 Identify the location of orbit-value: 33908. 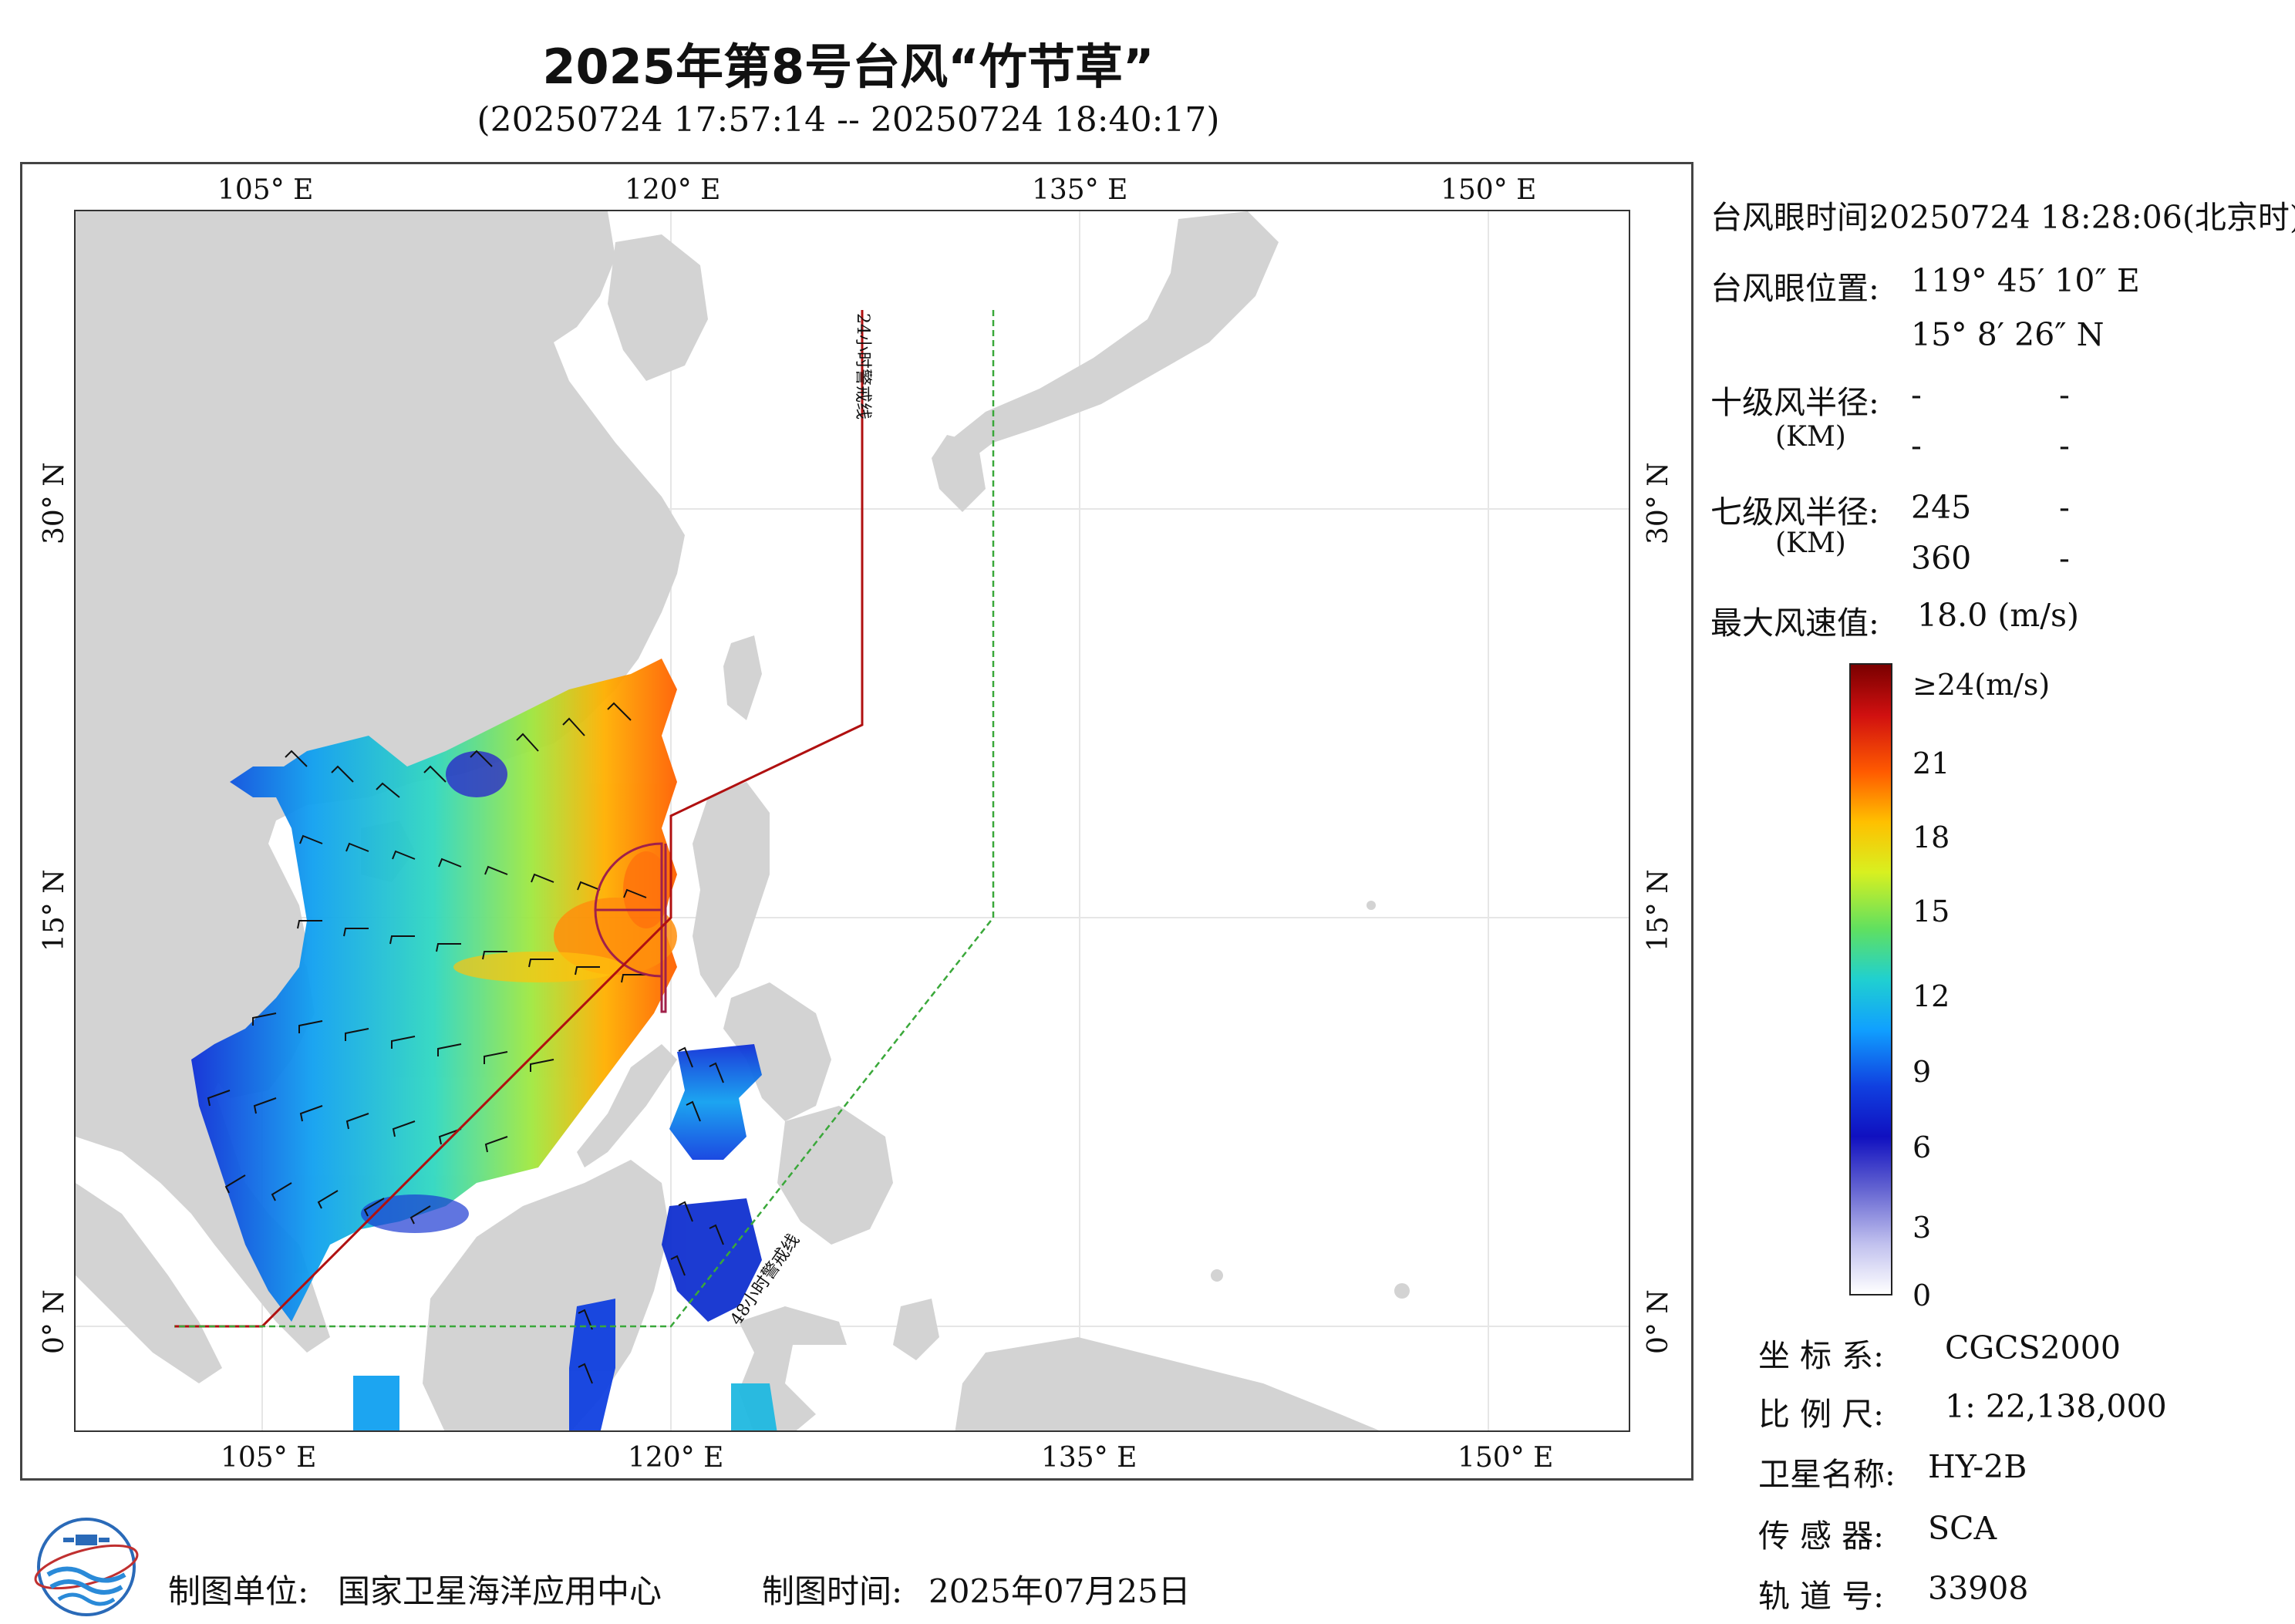
(1978, 1588).